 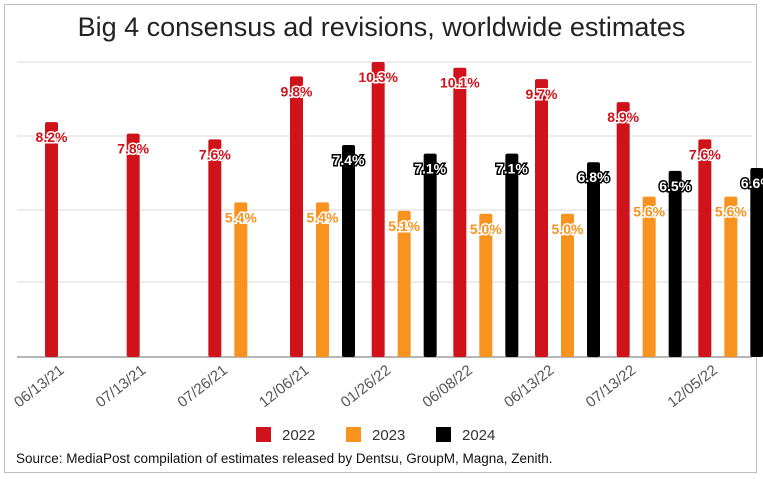 What do you see at coordinates (568, 229) in the screenshot?
I see `data-label-2023-6: 5.0%` at bounding box center [568, 229].